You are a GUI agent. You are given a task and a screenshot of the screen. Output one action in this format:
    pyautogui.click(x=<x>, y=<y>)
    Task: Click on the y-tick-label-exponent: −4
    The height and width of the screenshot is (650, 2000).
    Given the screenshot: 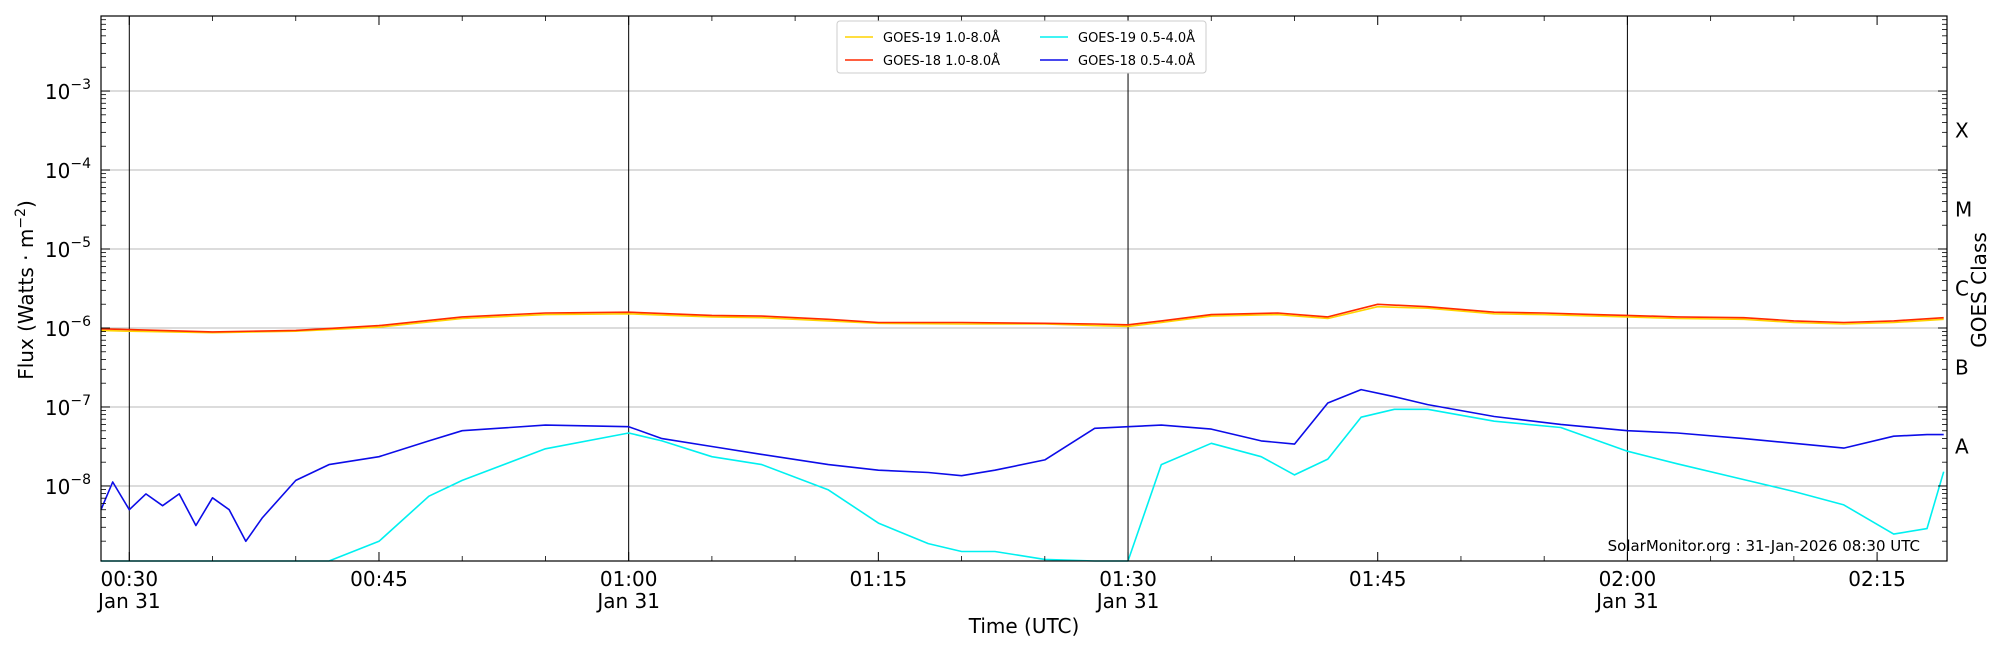 What is the action you would take?
    pyautogui.click(x=80, y=164)
    